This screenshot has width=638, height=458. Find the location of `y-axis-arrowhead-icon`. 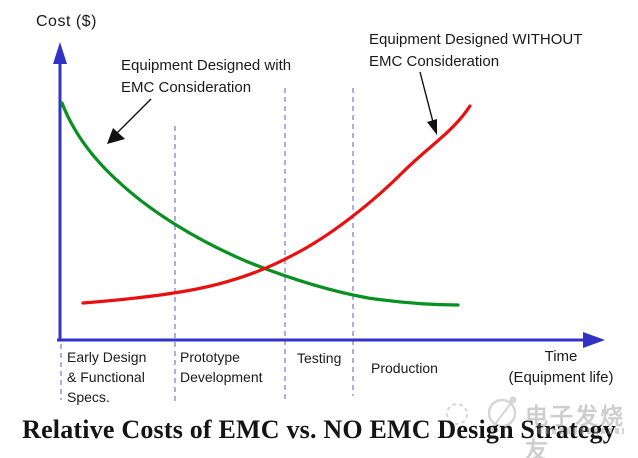

y-axis-arrowhead-icon is located at coordinates (60, 53).